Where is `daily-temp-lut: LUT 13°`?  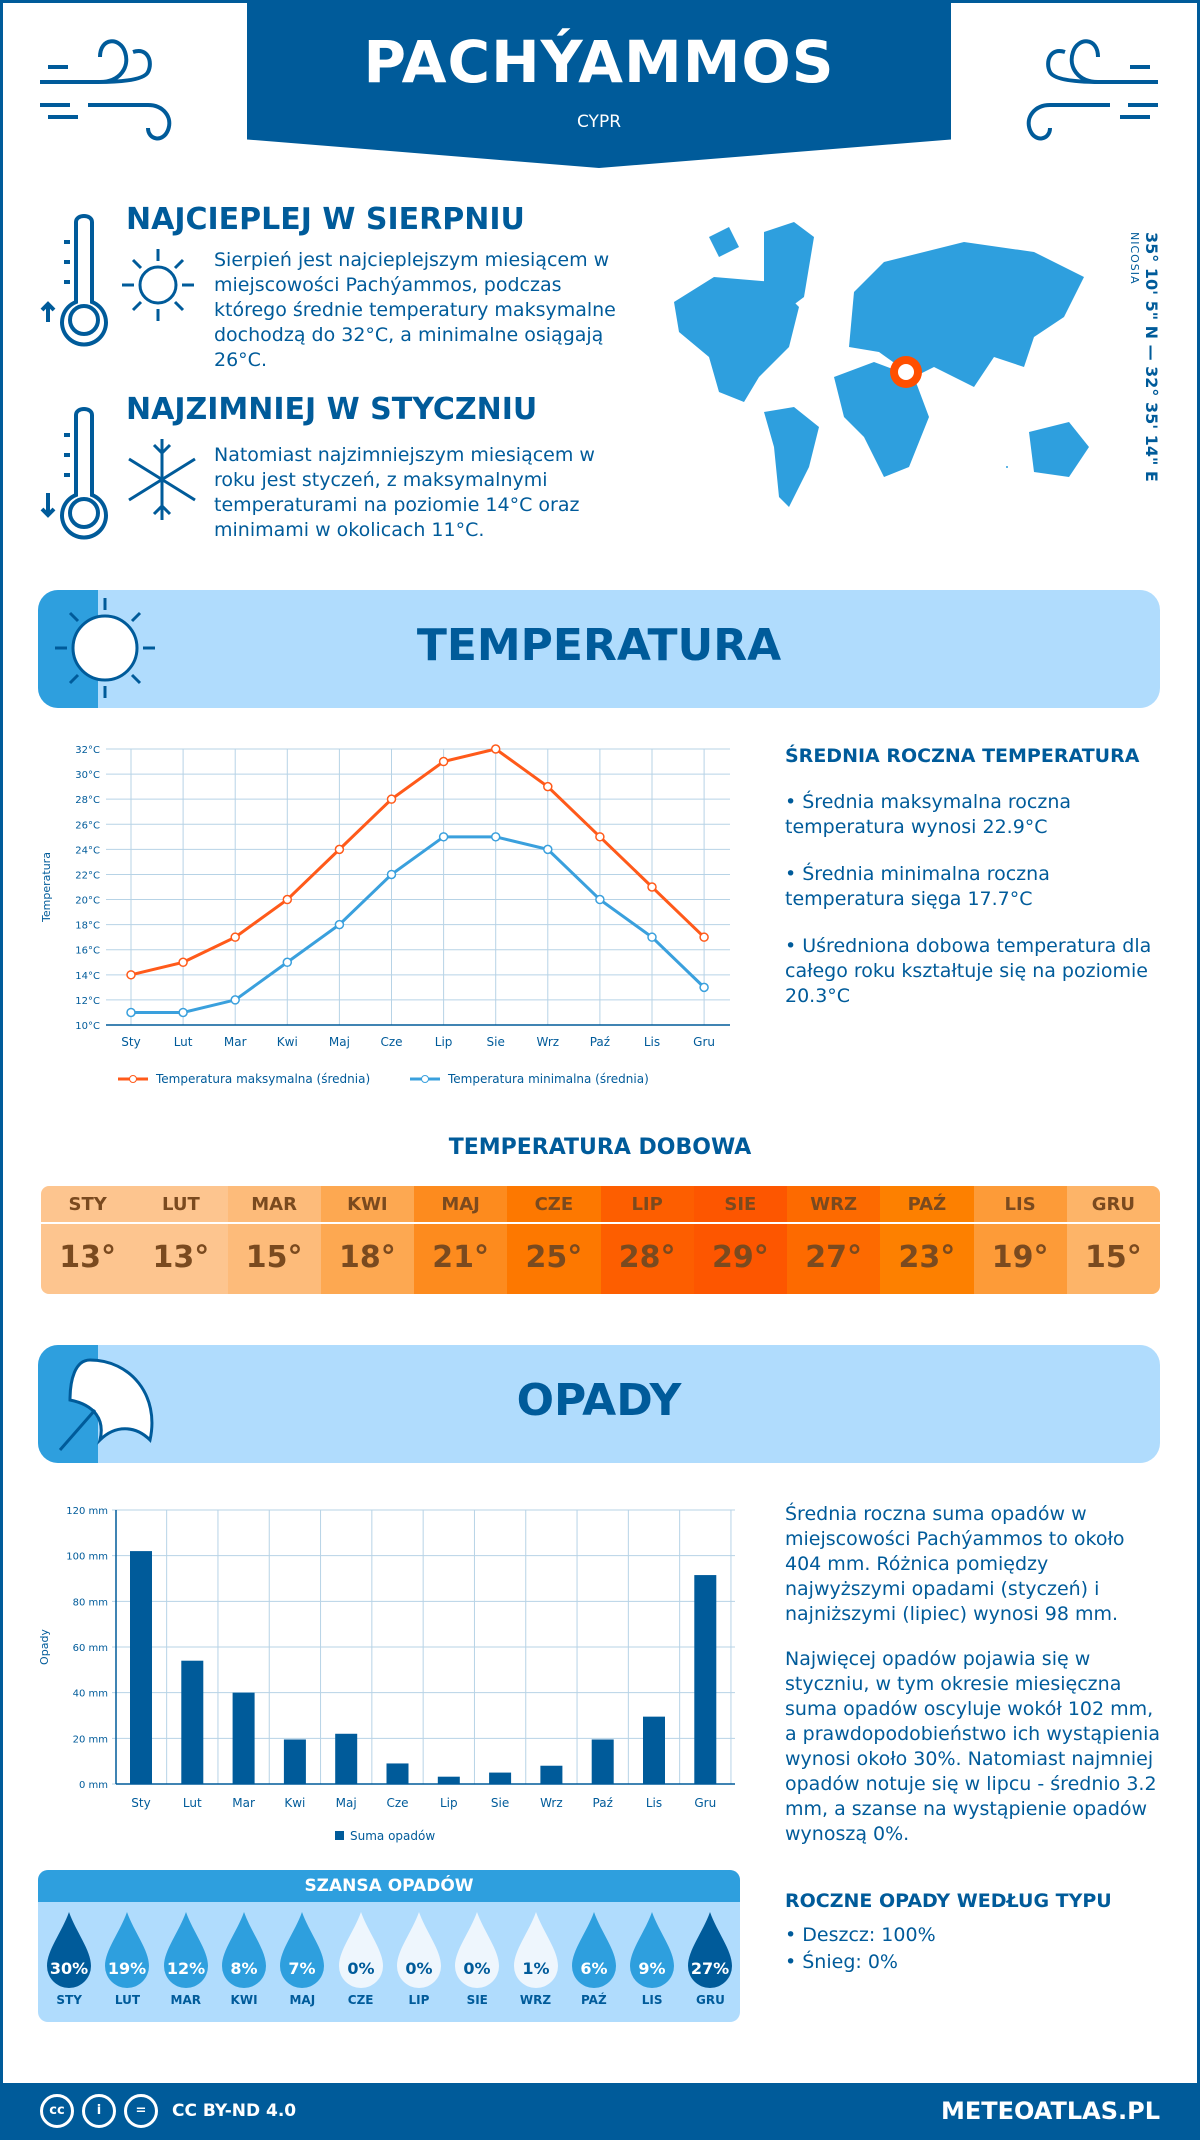
daily-temp-lut: LUT 13° is located at coordinates (181, 1240).